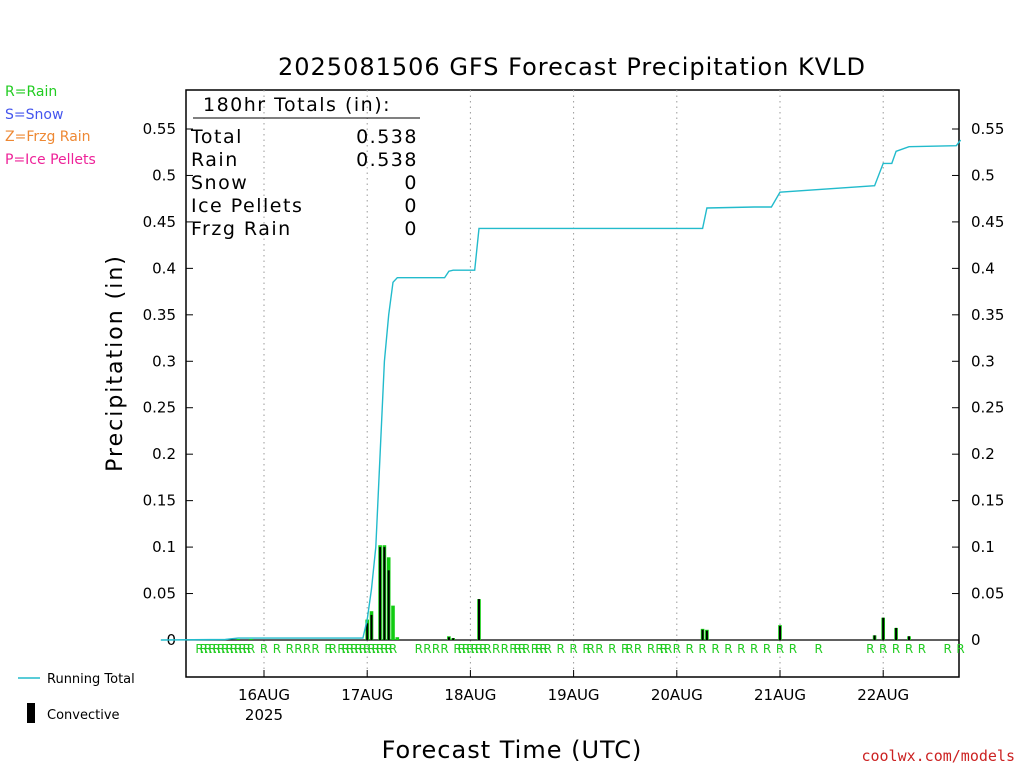  Describe the element at coordinates (987, 315) in the screenshot. I see `y-tick-label-right: 0.35` at that location.